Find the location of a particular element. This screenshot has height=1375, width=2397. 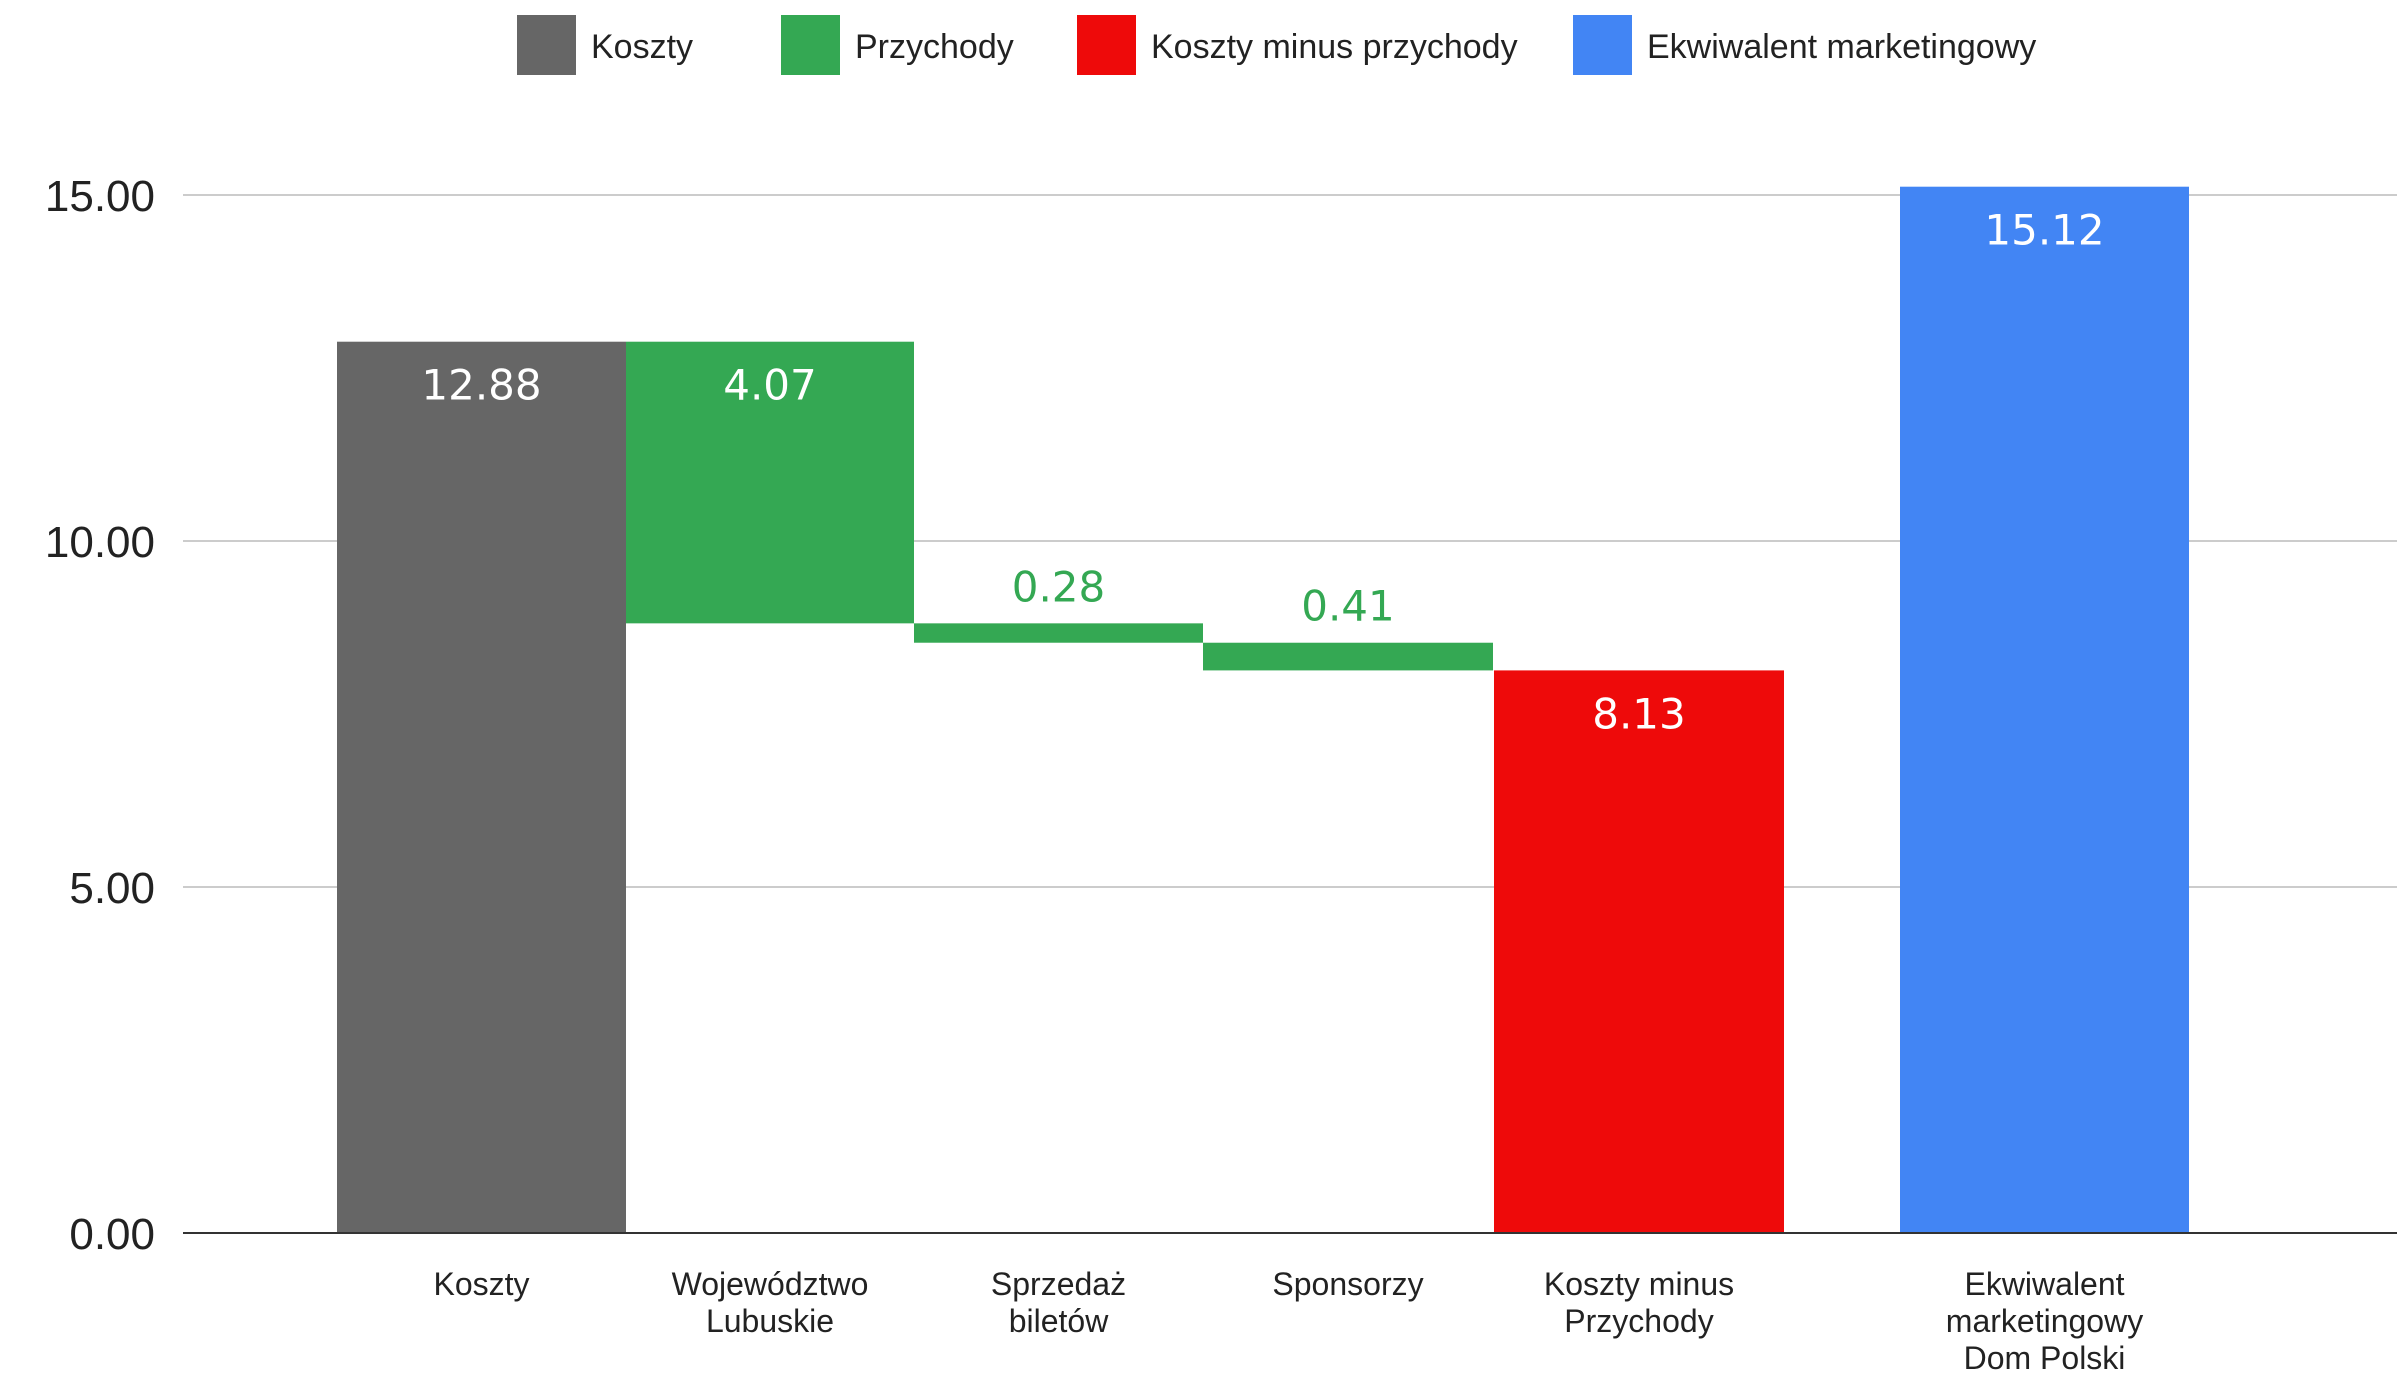

y-axis: 0.00 5.00 10.00 15.00 is located at coordinates (100, 715).